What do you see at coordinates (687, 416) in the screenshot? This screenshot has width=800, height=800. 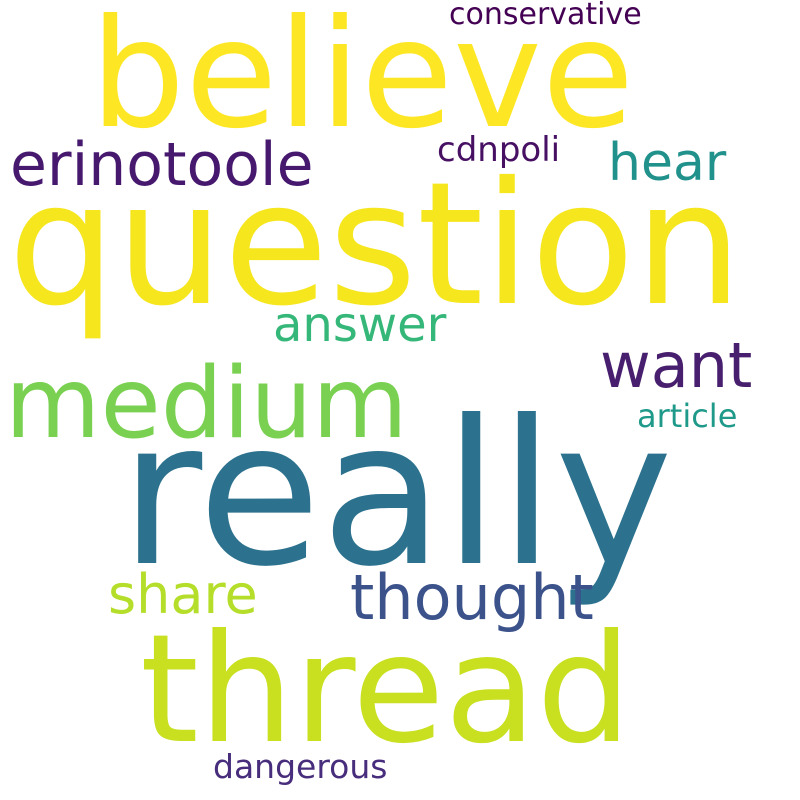 I see `word-article: article` at bounding box center [687, 416].